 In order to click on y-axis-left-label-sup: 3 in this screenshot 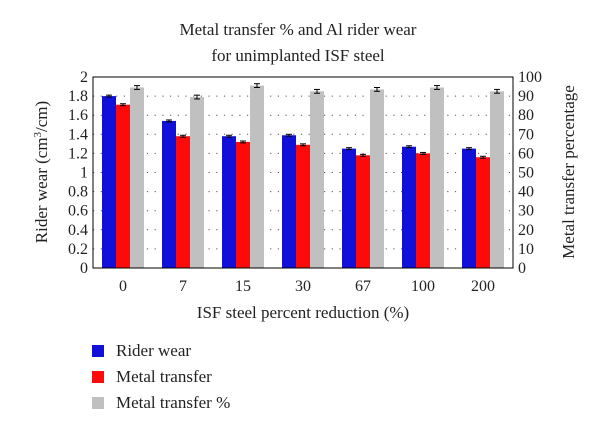, I will do `click(38, 134)`.